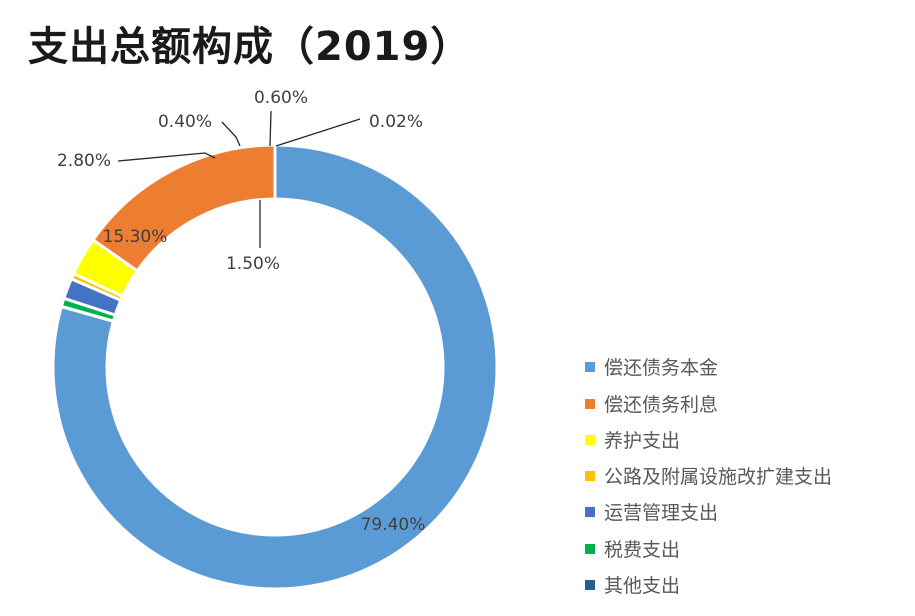  What do you see at coordinates (281, 98) in the screenshot?
I see `data-label: 0.60%` at bounding box center [281, 98].